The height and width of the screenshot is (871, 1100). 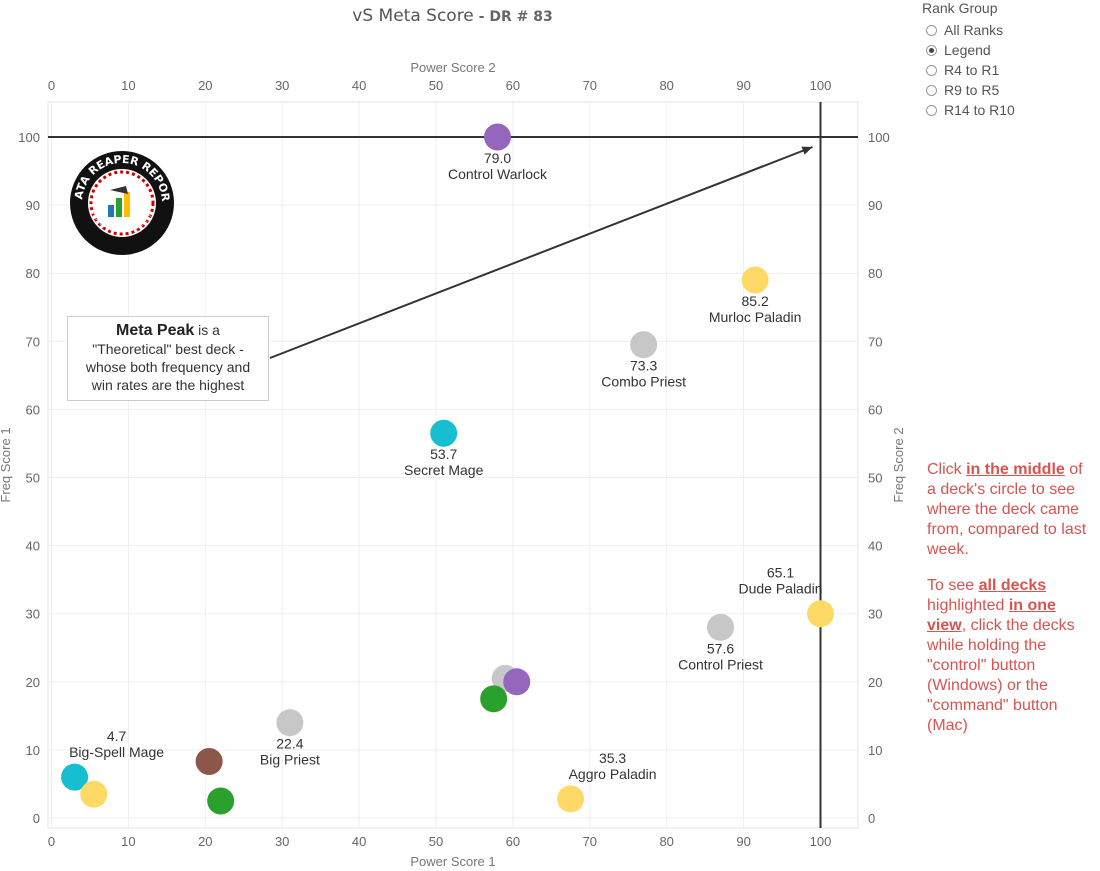 I want to click on meta-peak-line-2: "Theoretical" best deck -, so click(x=168, y=349).